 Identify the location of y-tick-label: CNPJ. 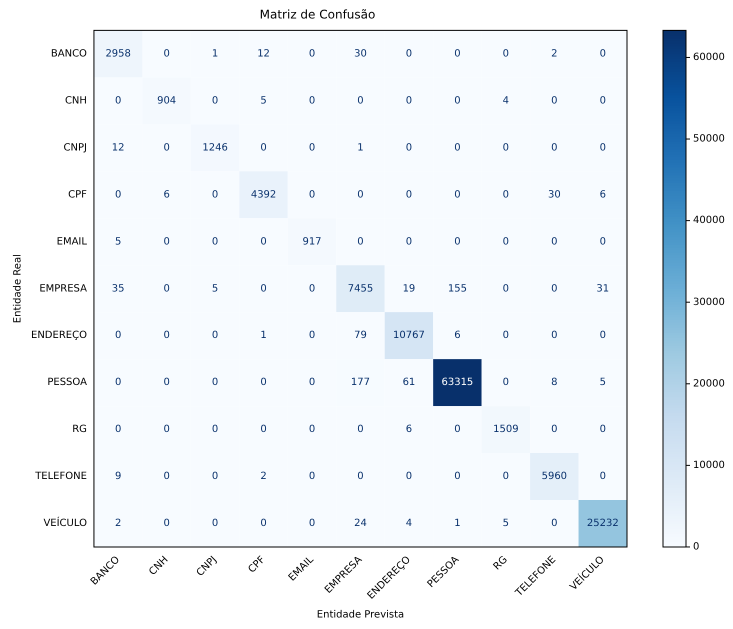
(75, 148).